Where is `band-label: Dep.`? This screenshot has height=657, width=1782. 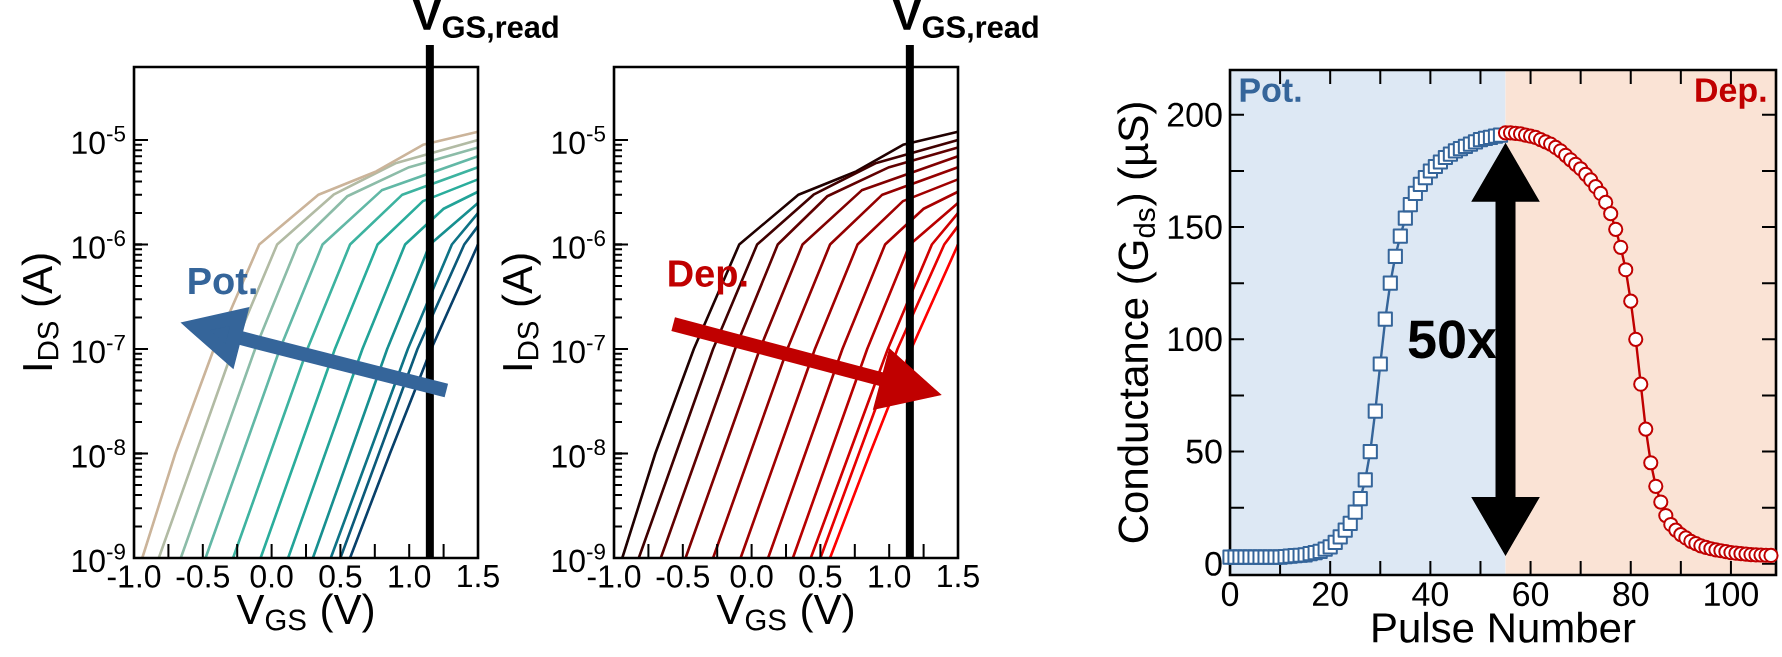 band-label: Dep. is located at coordinates (1731, 93).